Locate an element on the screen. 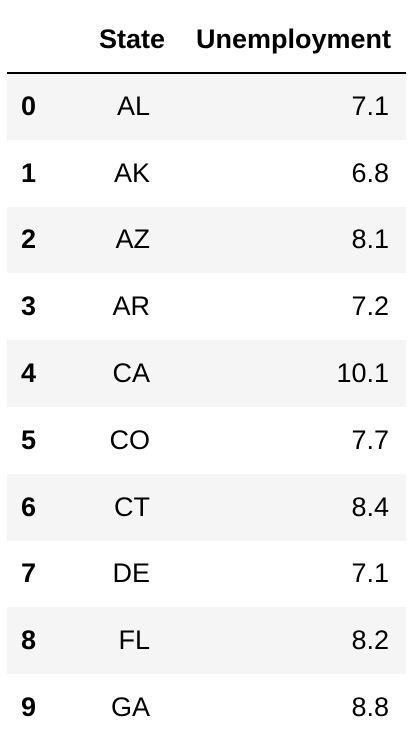  cell-state: AK is located at coordinates (118, 173).